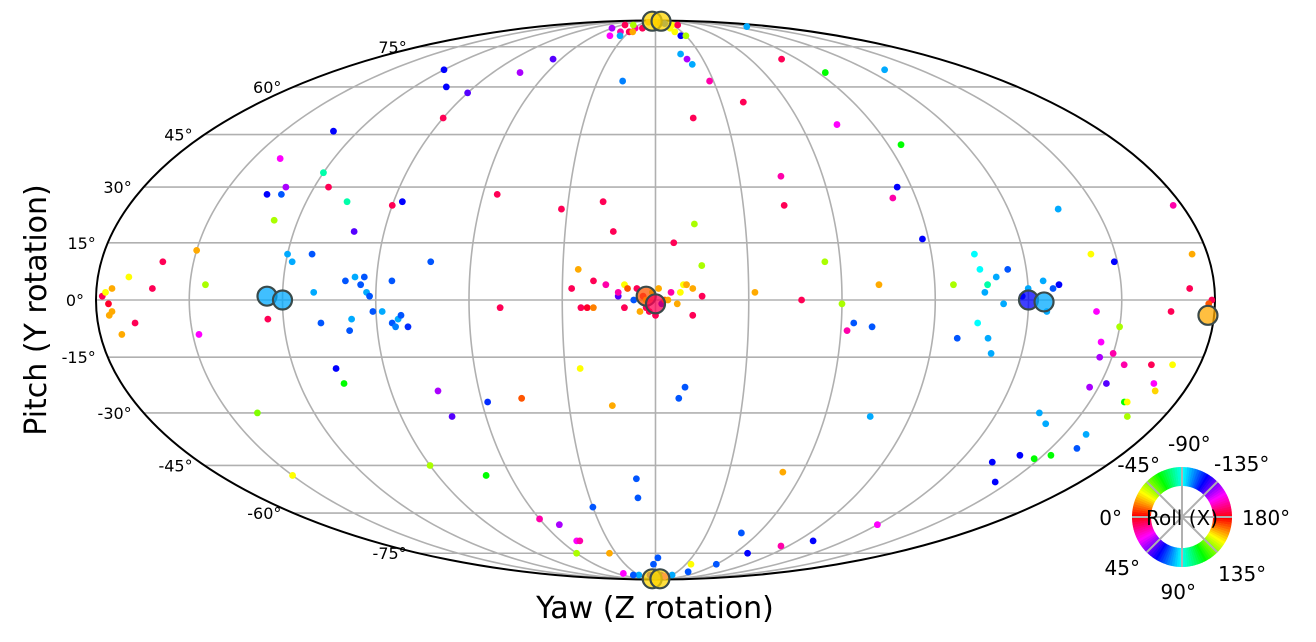 The width and height of the screenshot is (1316, 642). I want to click on legend-angle-label: 90°, so click(1178, 592).